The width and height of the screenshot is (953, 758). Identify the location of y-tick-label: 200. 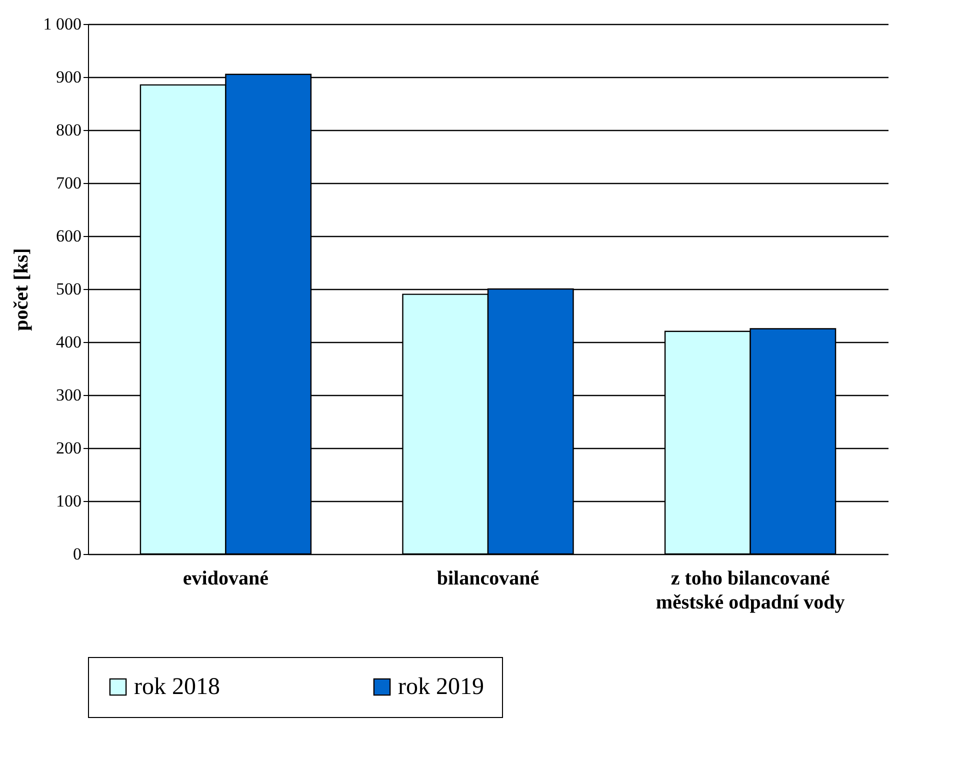
(69, 448).